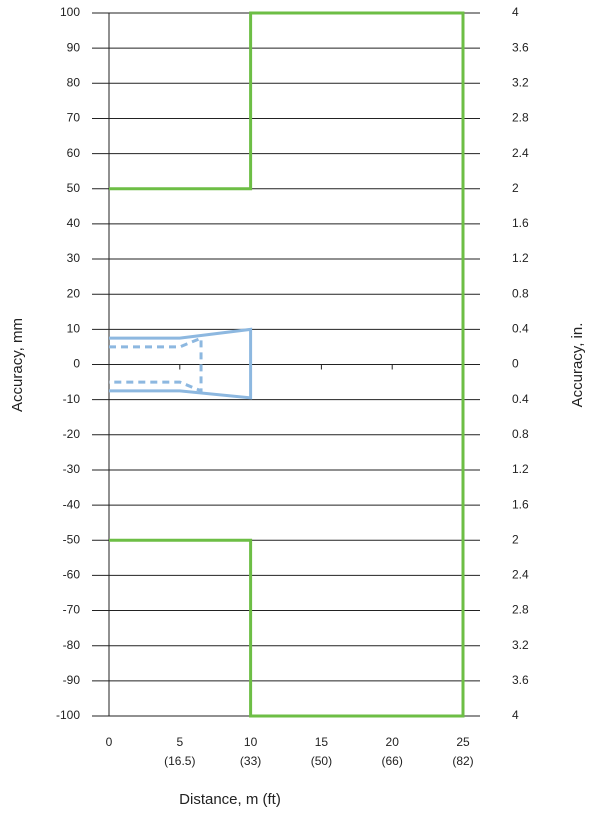 The width and height of the screenshot is (592, 816). What do you see at coordinates (321, 761) in the screenshot?
I see `x-tick-sublabel: (50)` at bounding box center [321, 761].